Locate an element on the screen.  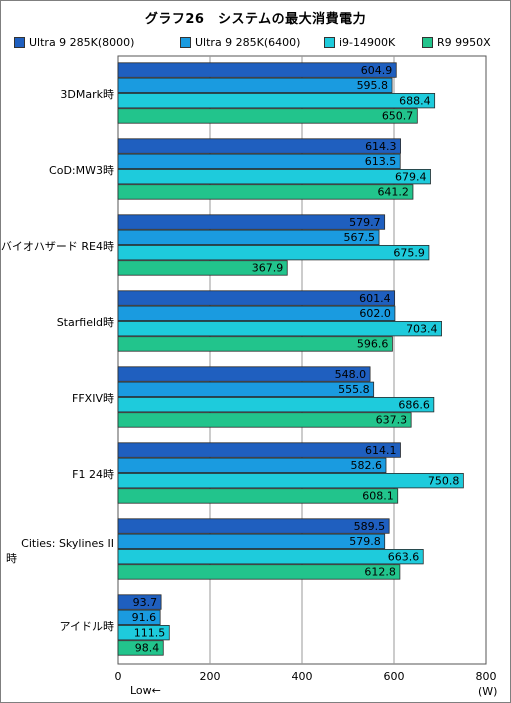
bar-value-label: 596.6 is located at coordinates (373, 344).